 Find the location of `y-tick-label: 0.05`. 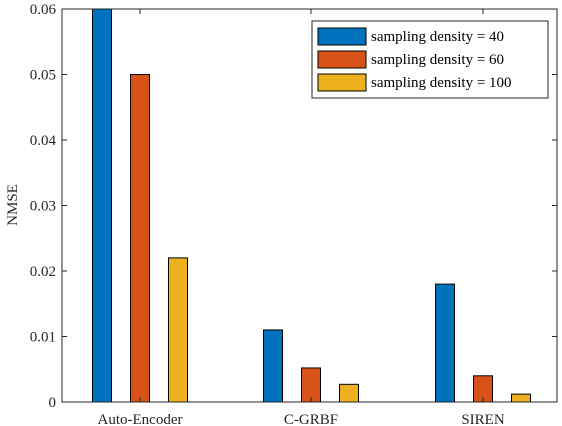

y-tick-label: 0.05 is located at coordinates (43, 76).